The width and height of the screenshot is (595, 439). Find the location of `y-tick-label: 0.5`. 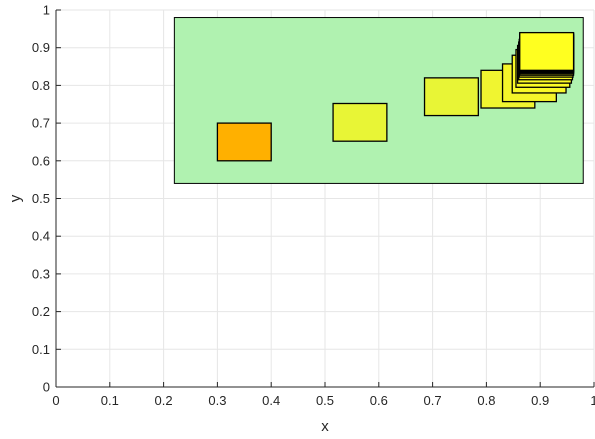

y-tick-label: 0.5 is located at coordinates (41, 198).